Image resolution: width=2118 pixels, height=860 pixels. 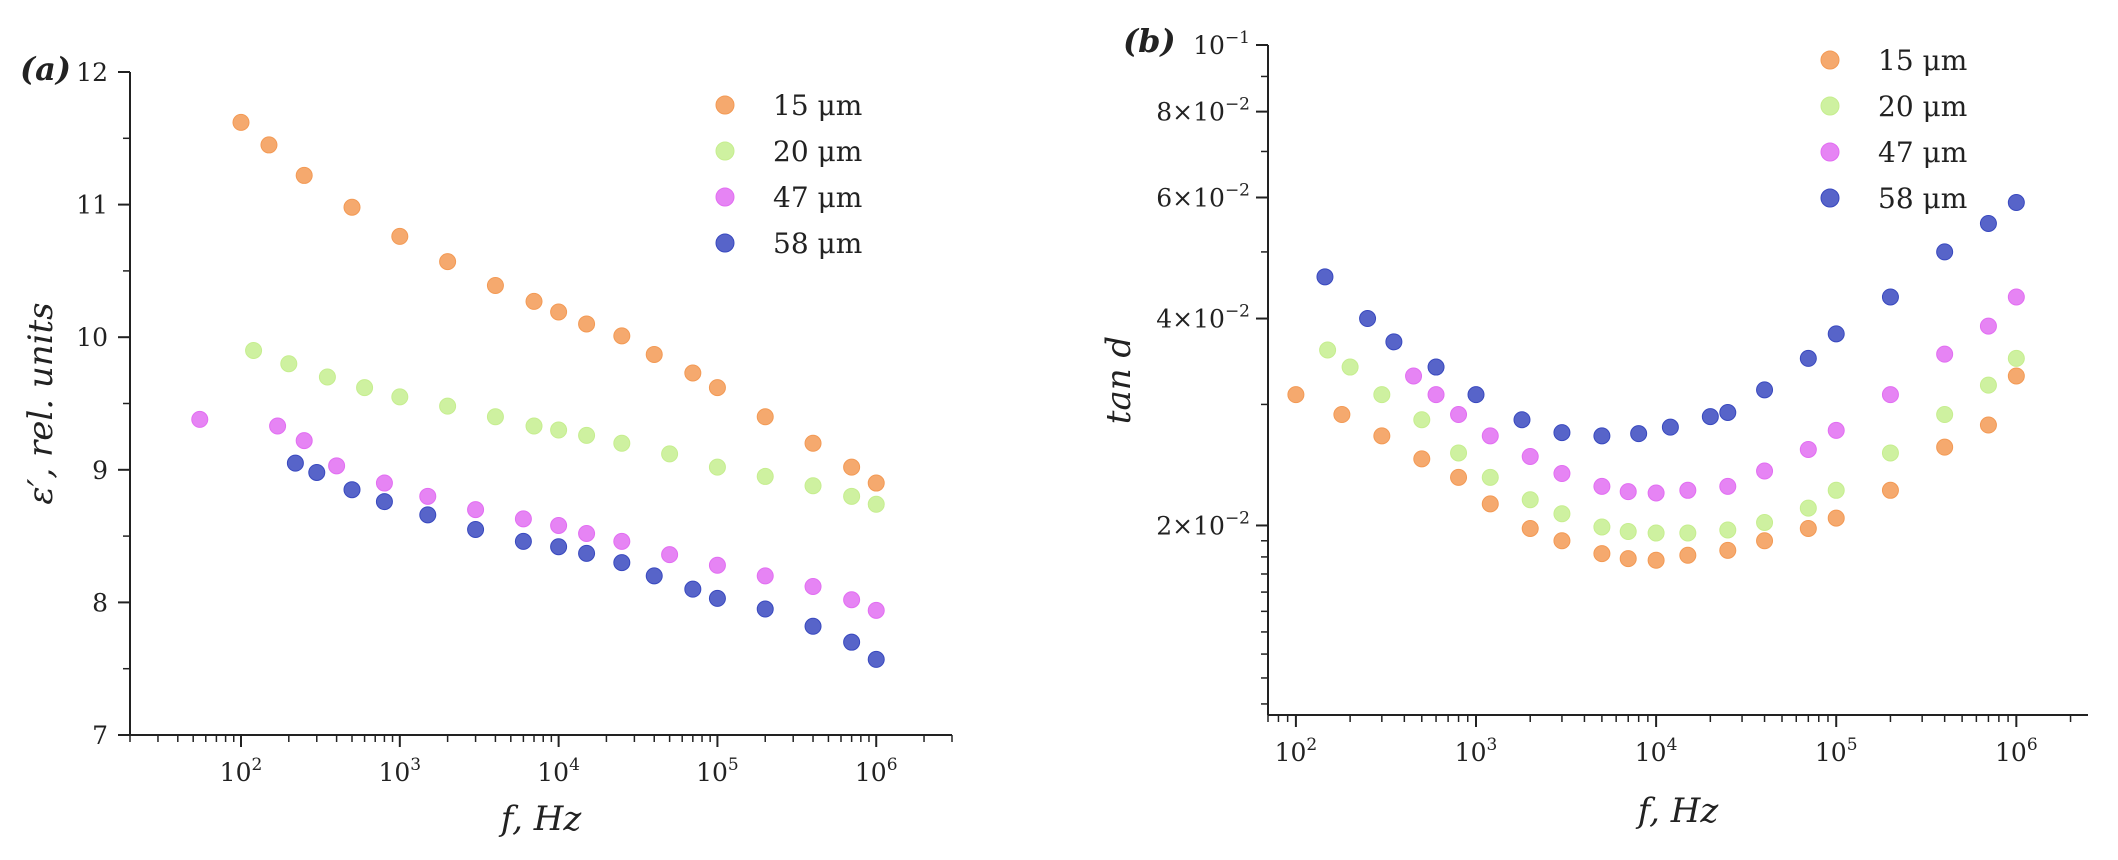 What do you see at coordinates (41, 403) in the screenshot?
I see `y-axis-label: ε′, rel. units` at bounding box center [41, 403].